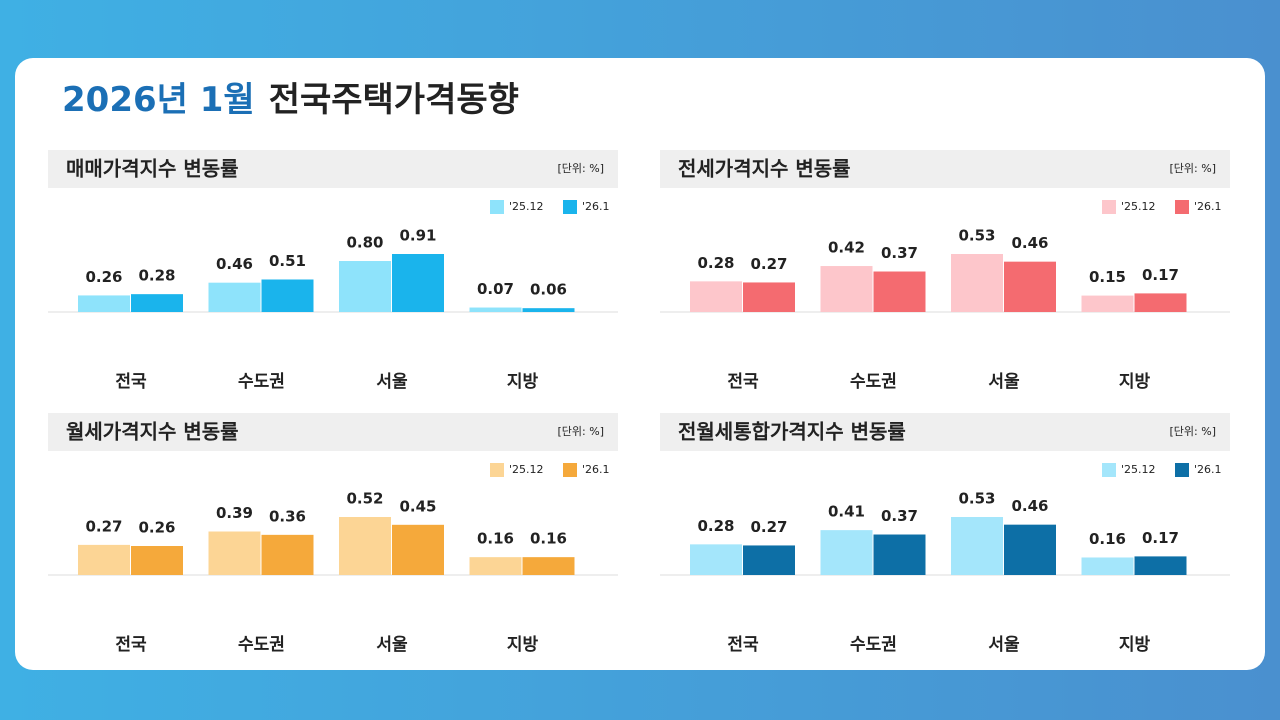 This screenshot has width=1280, height=720. I want to click on value-label: 0.41, so click(846, 512).